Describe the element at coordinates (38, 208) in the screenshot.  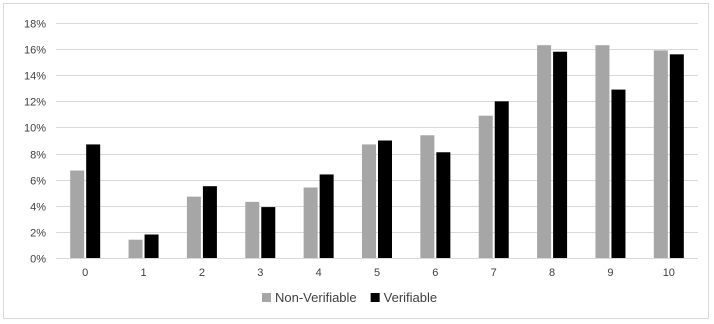
I see `y-tick-label: 4%` at that location.